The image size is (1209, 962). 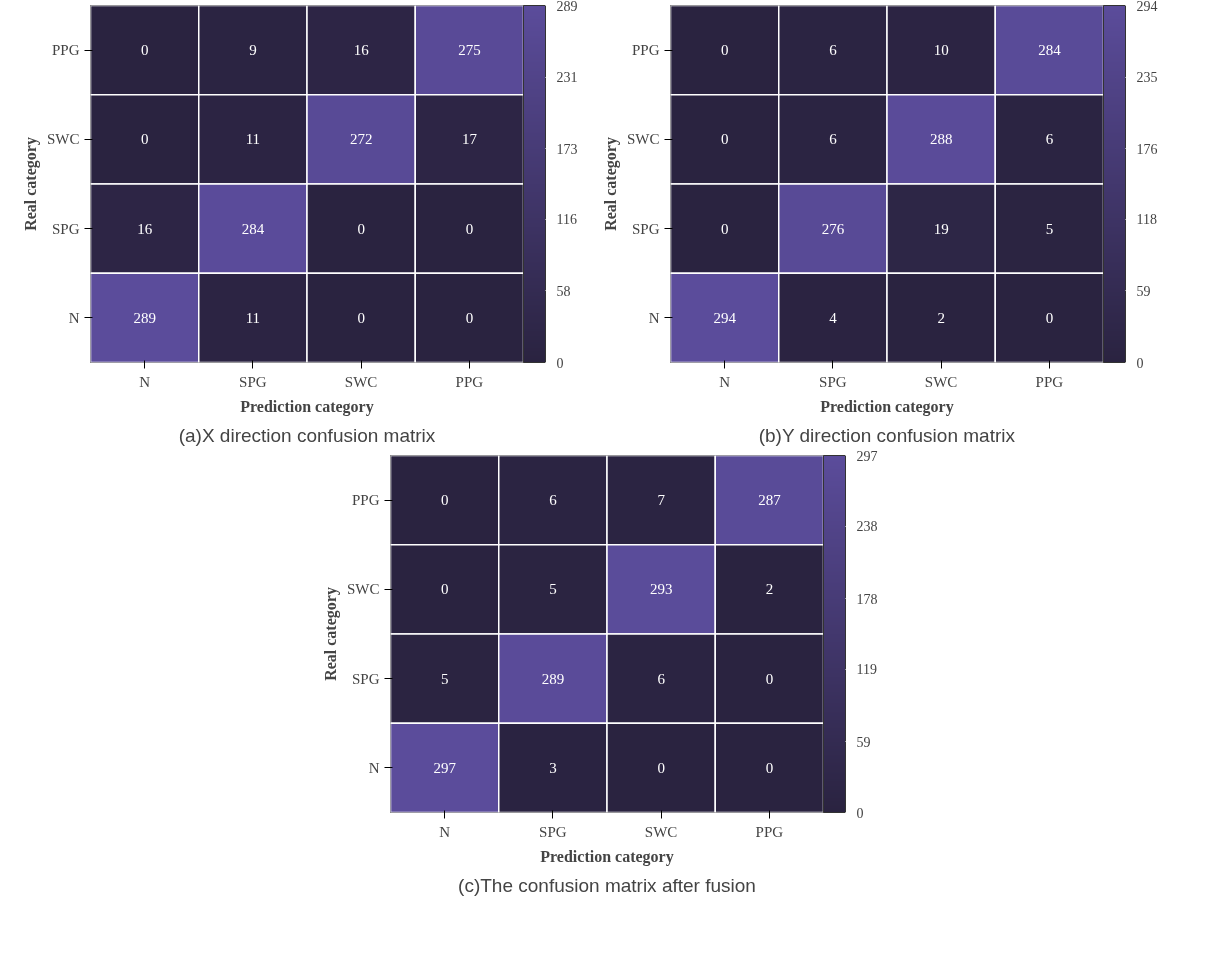 What do you see at coordinates (567, 7) in the screenshot?
I see `color-bar-label: 289` at bounding box center [567, 7].